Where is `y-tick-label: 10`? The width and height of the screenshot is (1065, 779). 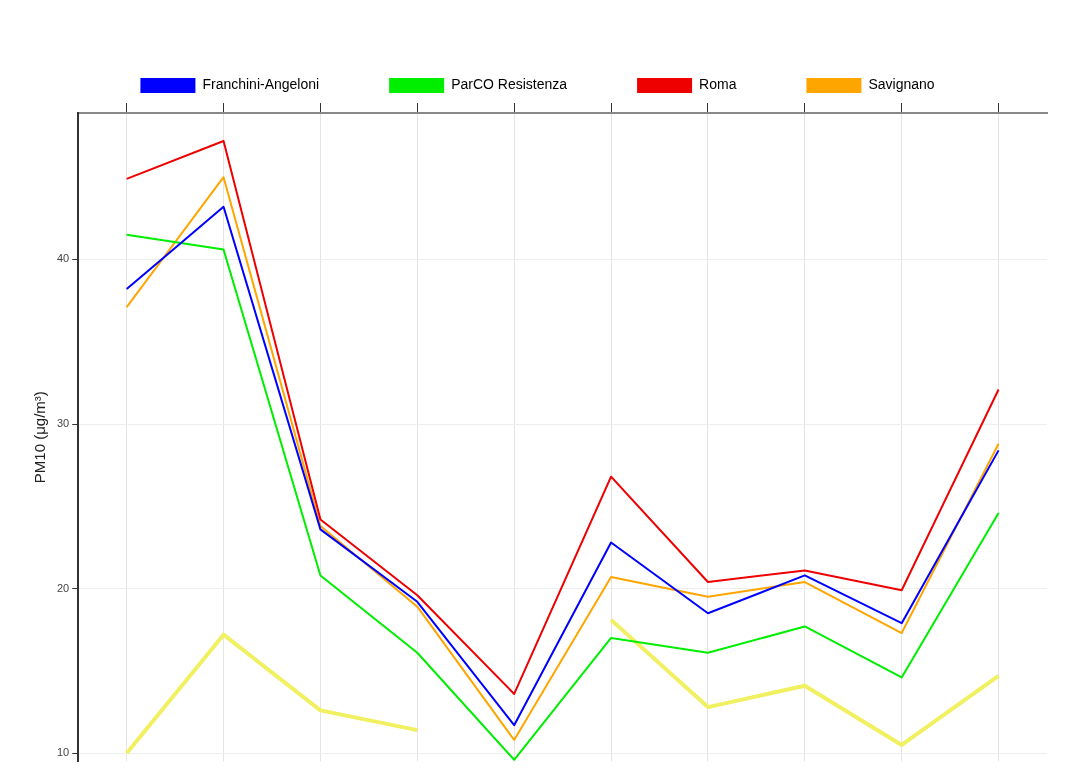 y-tick-label: 10 is located at coordinates (63, 752).